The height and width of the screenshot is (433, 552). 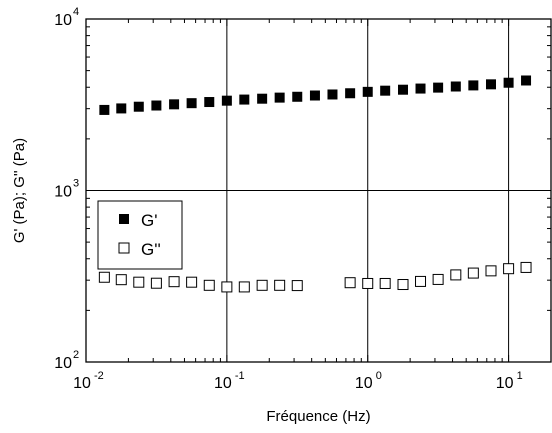 What do you see at coordinates (76, 12) in the screenshot?
I see `y-tick-label-exponent: 4` at bounding box center [76, 12].